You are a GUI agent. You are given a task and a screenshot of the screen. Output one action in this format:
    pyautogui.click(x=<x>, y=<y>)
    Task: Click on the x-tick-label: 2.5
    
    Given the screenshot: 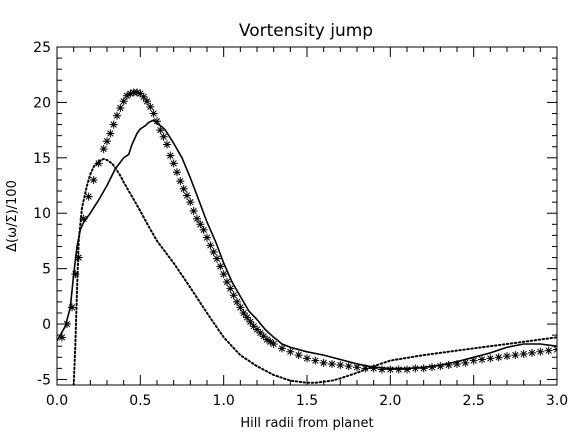 What is the action you would take?
    pyautogui.click(x=474, y=401)
    